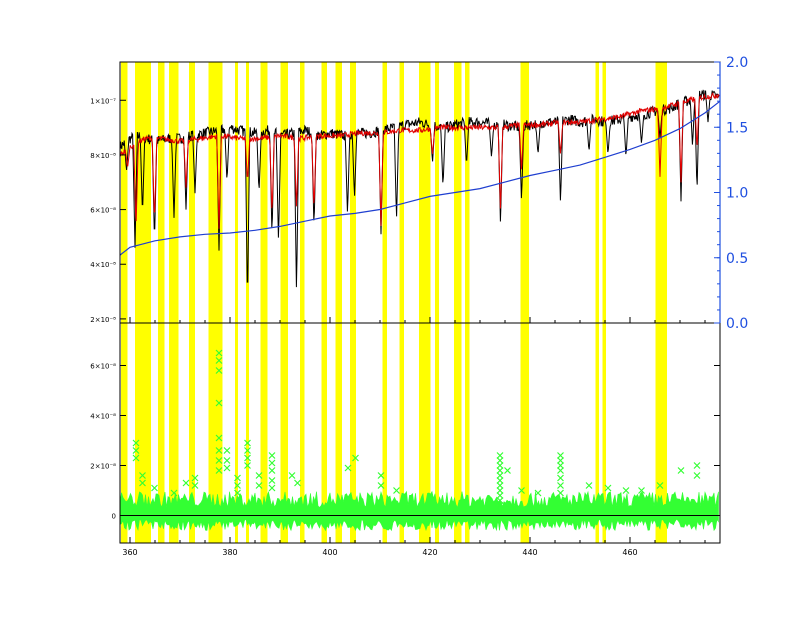 This screenshot has width=800, height=640. I want to click on x-tick-label: 460, so click(629, 552).